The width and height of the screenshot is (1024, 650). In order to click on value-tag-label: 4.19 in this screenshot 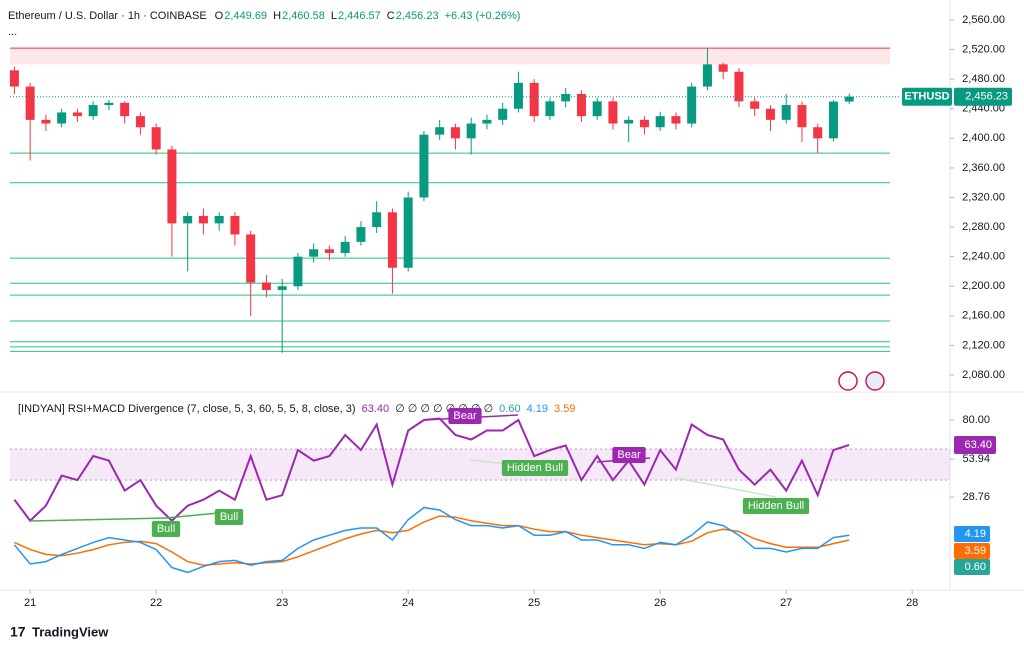, I will do `click(975, 534)`.